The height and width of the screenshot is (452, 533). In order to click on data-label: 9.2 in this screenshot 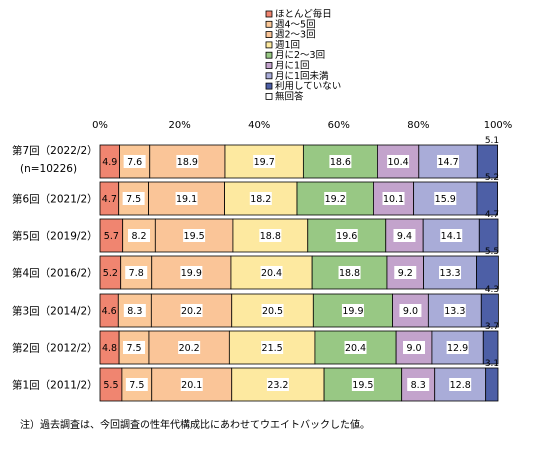, I will do `click(405, 273)`.